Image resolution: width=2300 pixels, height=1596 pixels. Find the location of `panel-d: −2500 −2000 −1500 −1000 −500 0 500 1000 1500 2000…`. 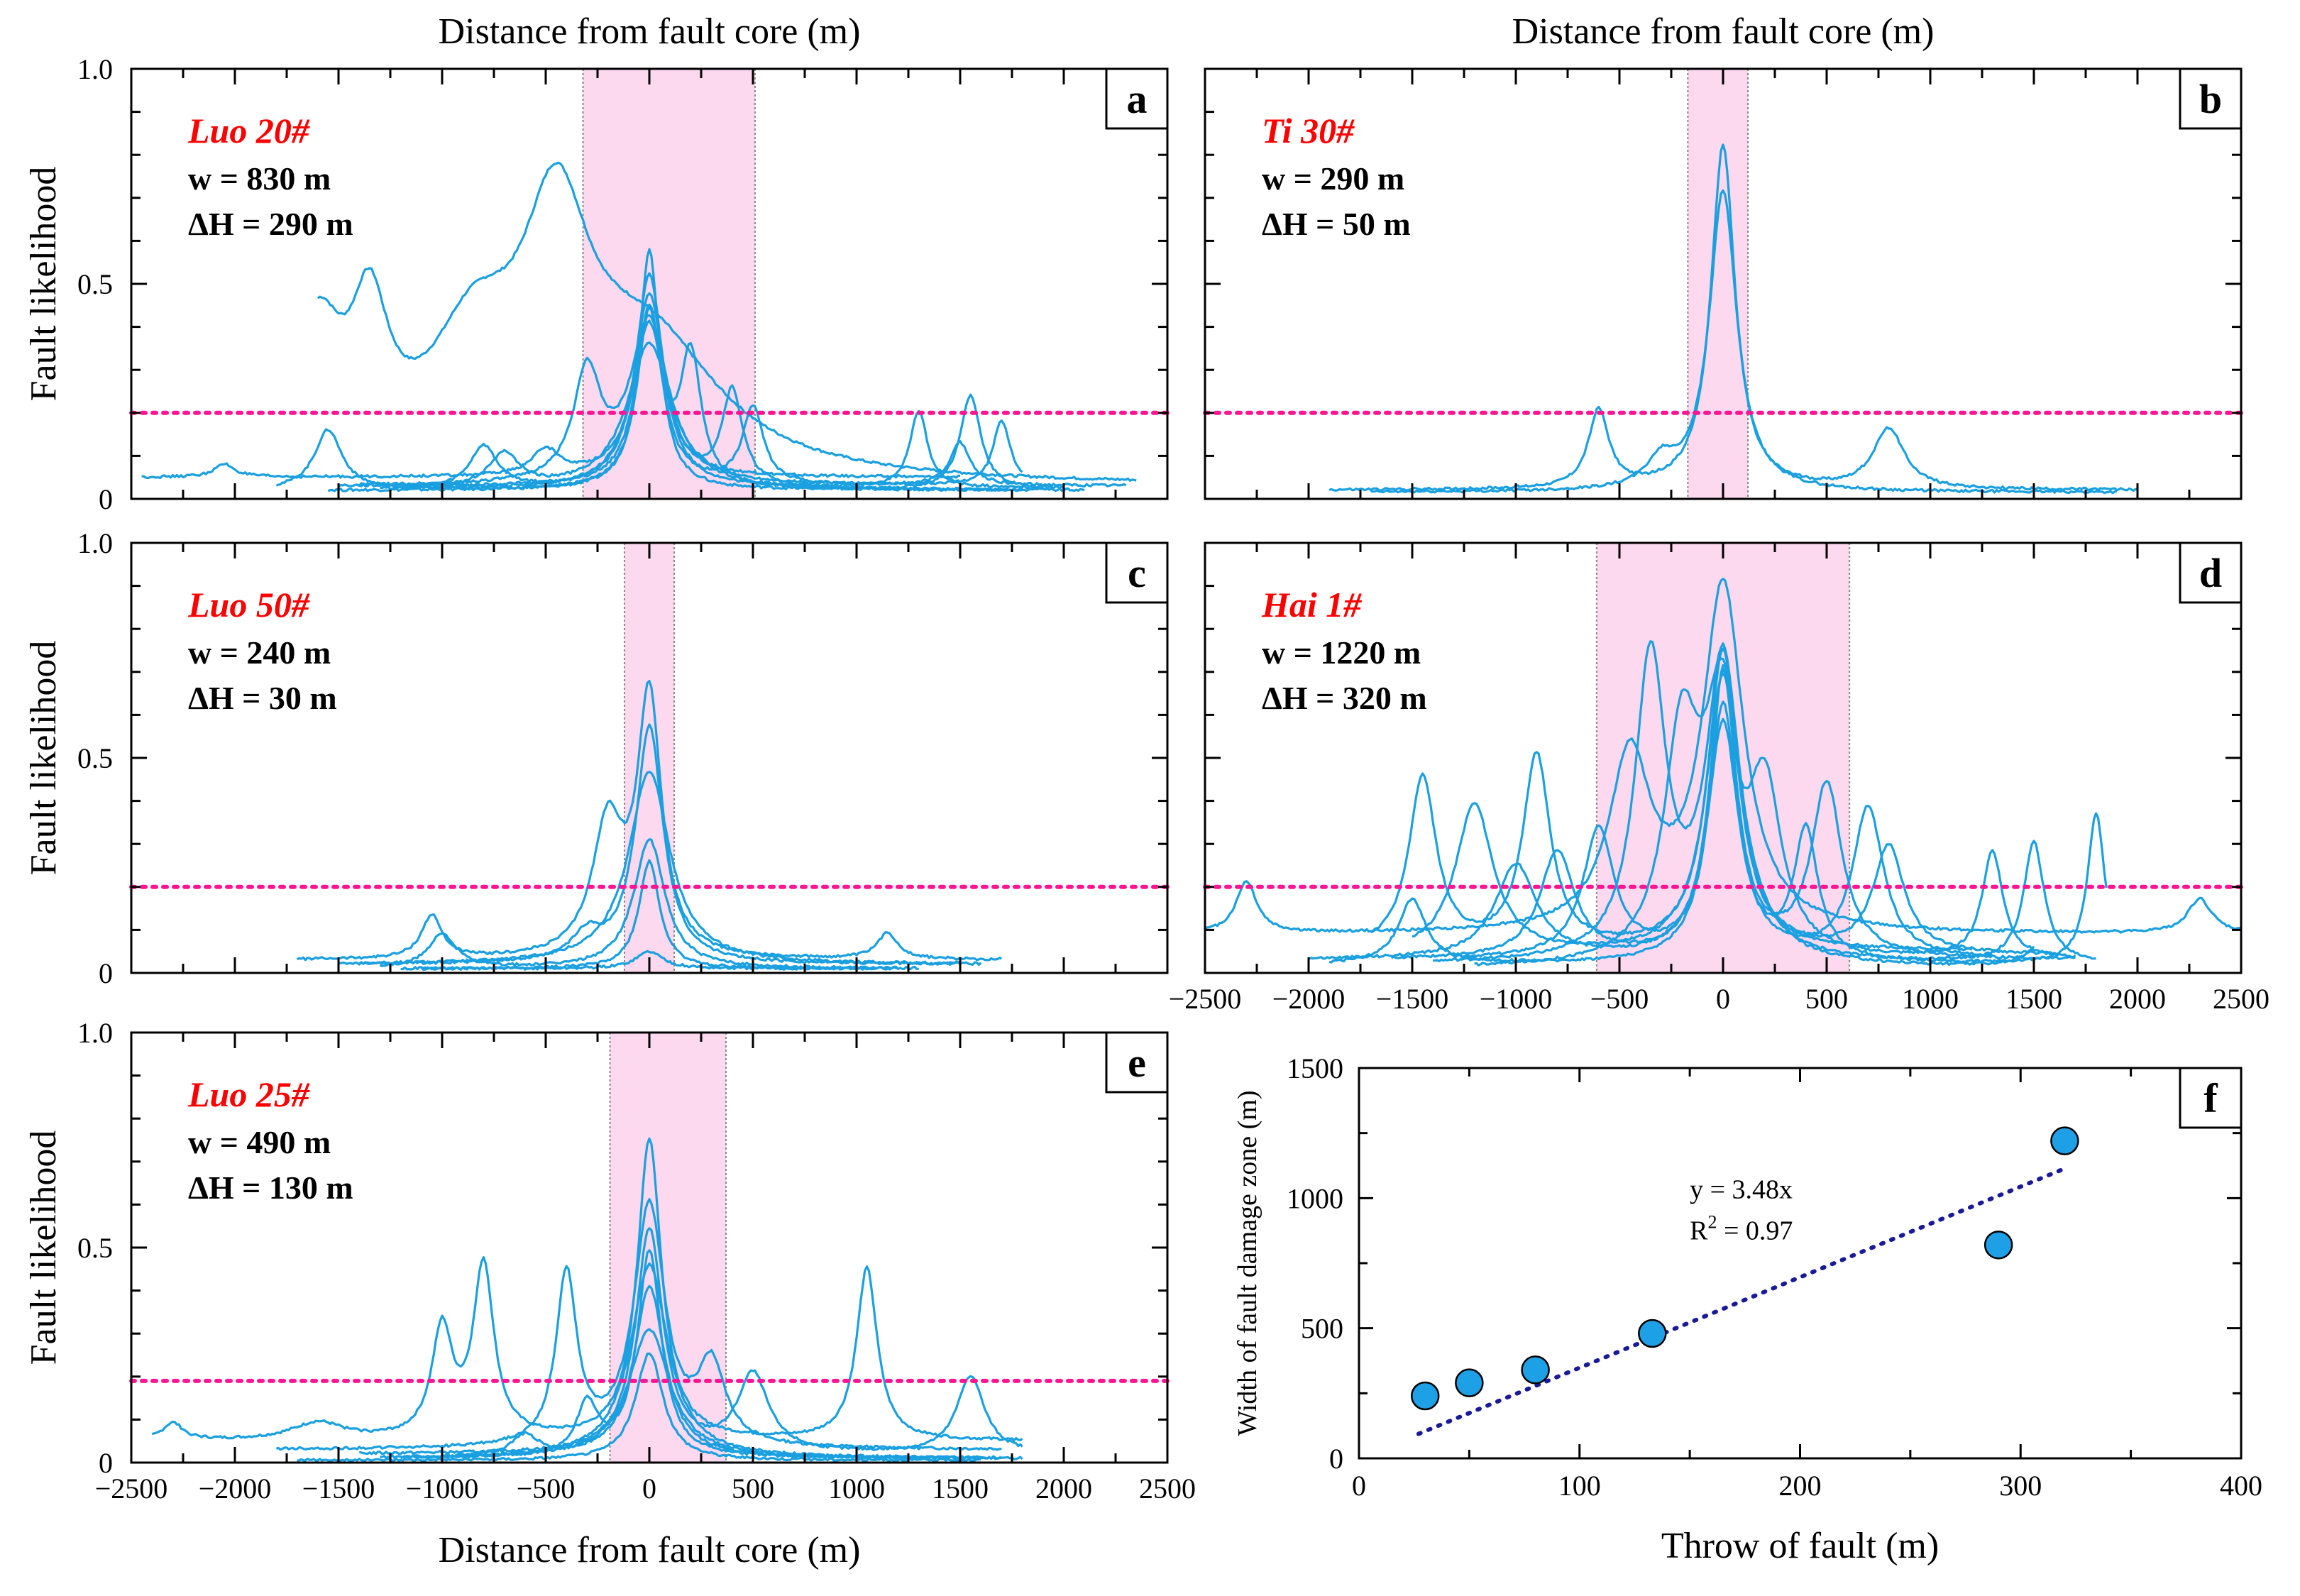

panel-d: −2500 −2000 −1500 −1000 −500 0 500 1000 1500 2000… is located at coordinates (1719, 778).